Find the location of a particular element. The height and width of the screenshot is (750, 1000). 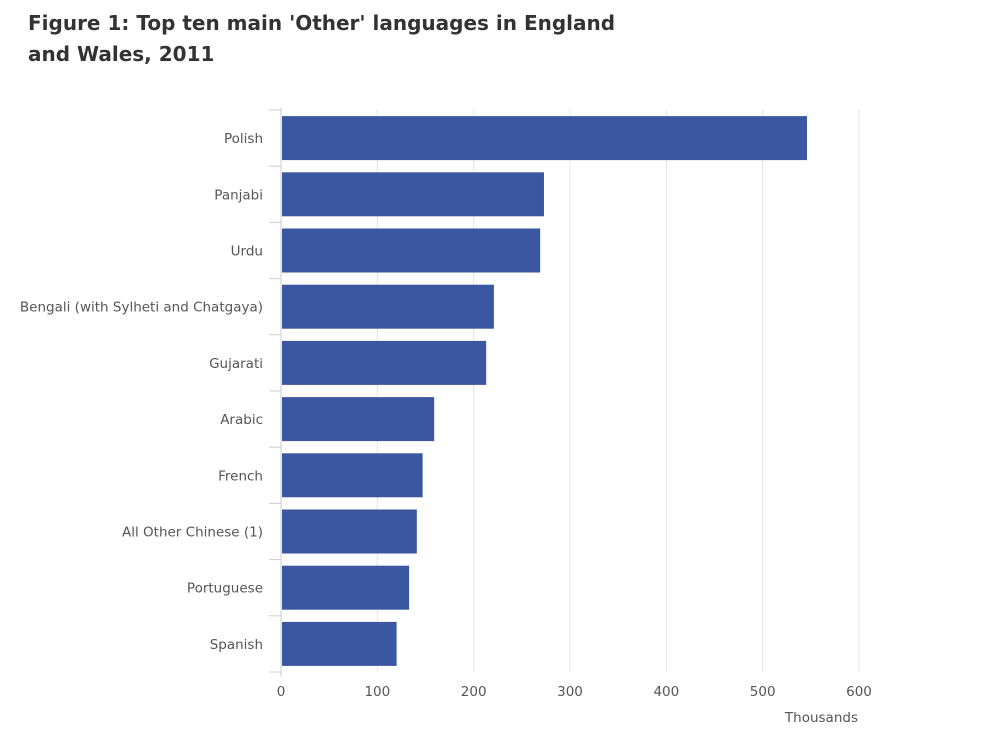

bar-bengali-with-sylheti-and-chatgaya is located at coordinates (388, 306).